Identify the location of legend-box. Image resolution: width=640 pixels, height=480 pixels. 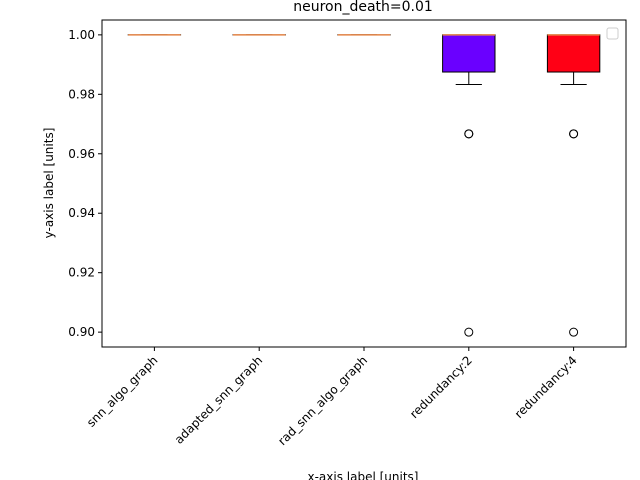
(612, 33).